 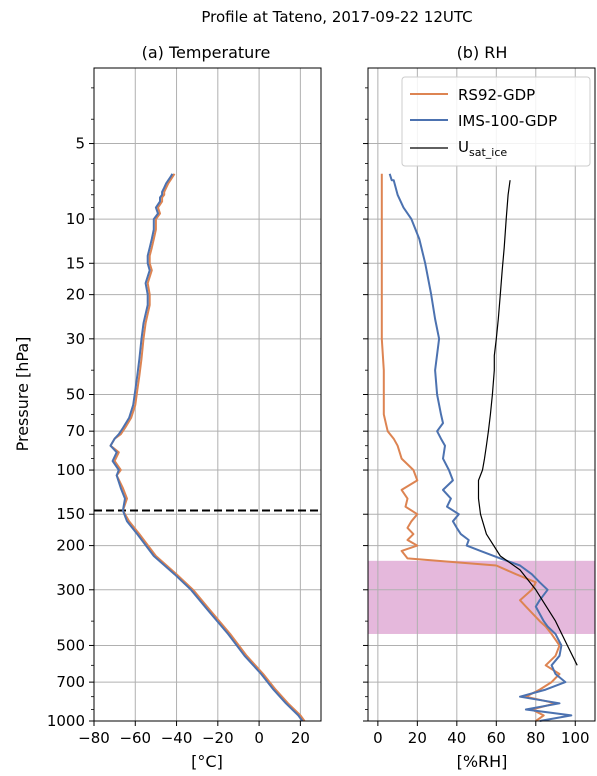 I want to click on y-tick-label: 300, so click(x=70, y=590).